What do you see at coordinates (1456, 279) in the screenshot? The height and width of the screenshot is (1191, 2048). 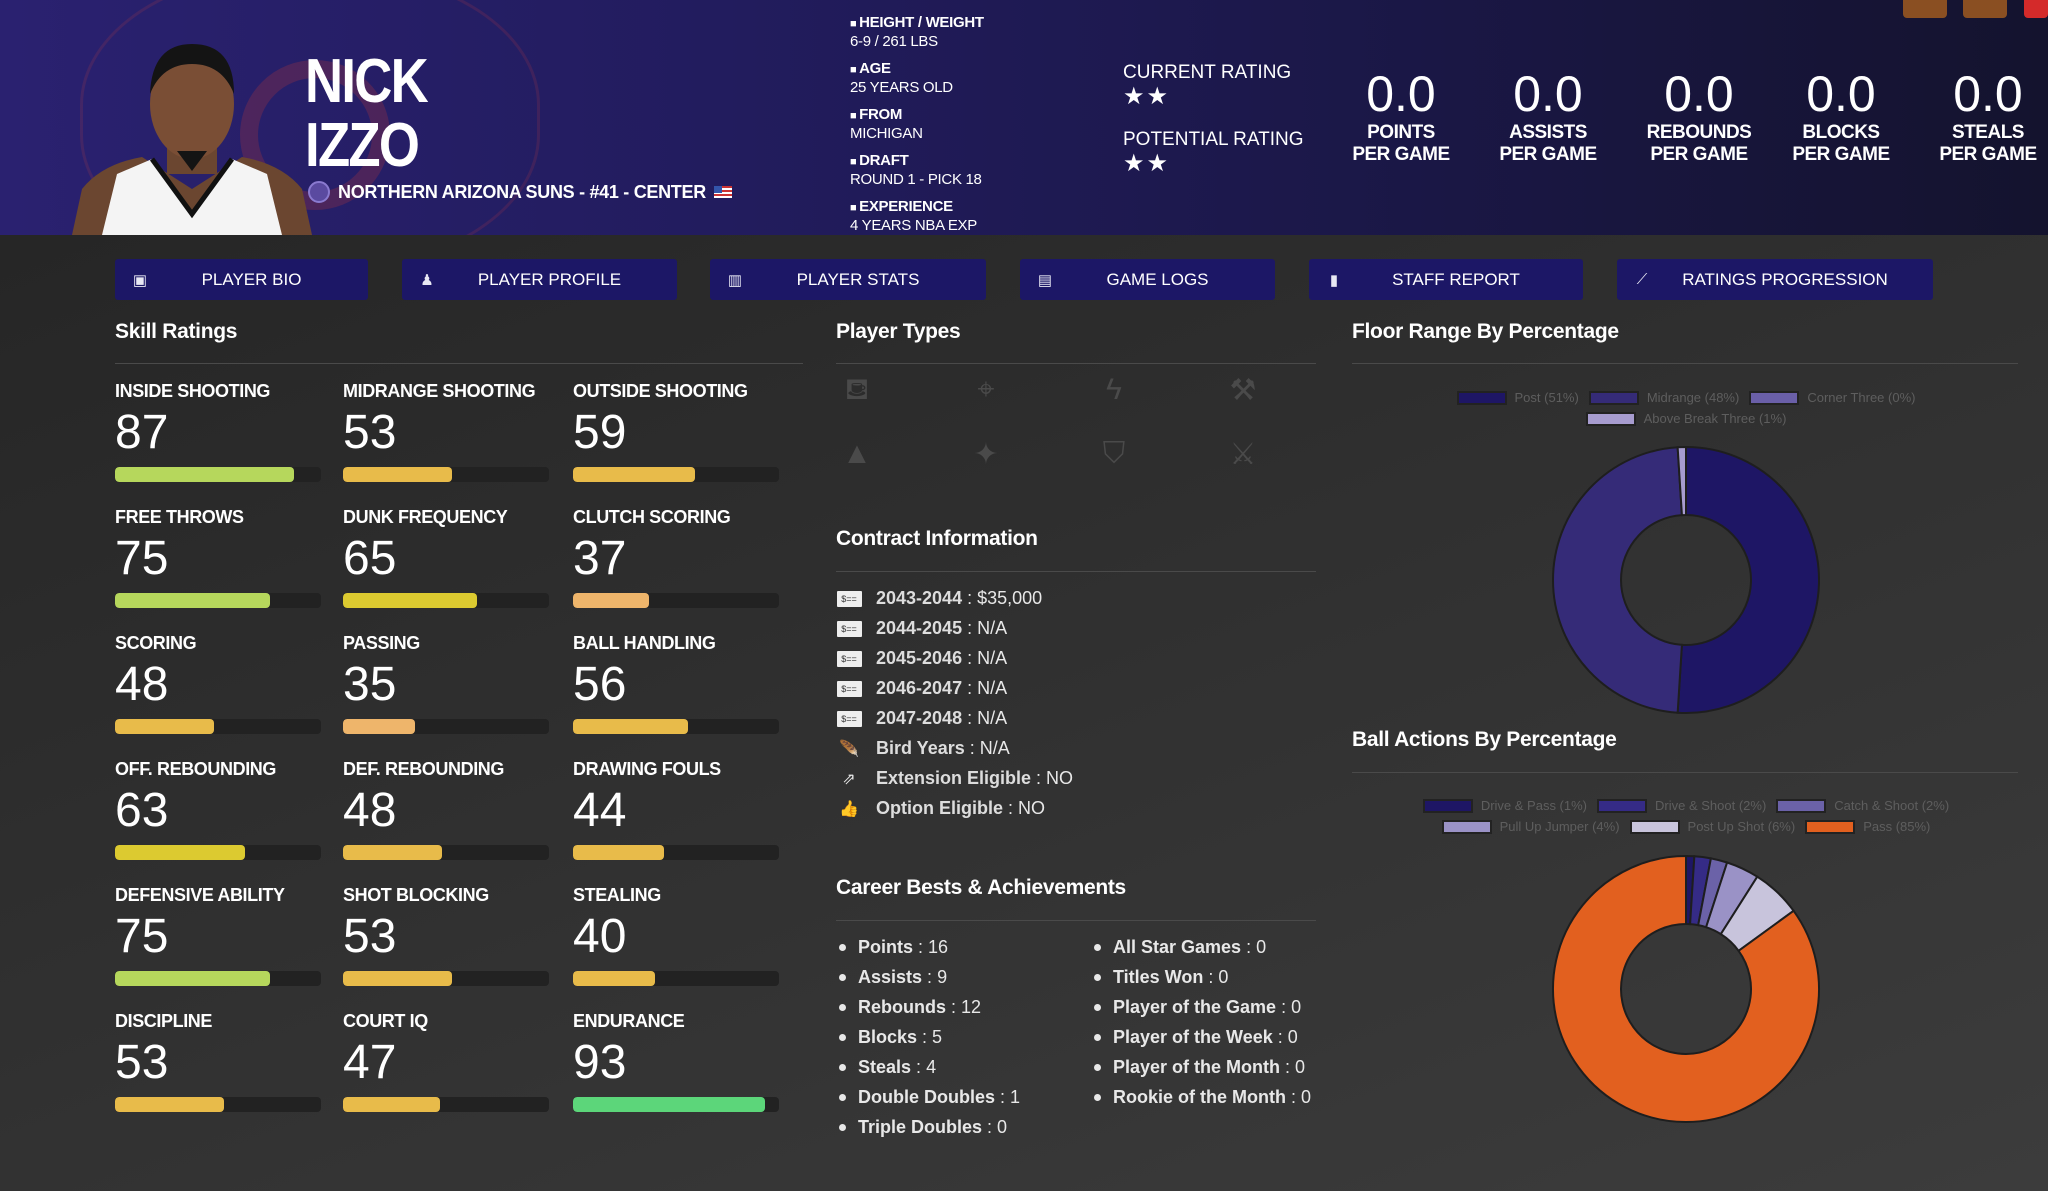 I see `tab-label: STAFF REPORT` at bounding box center [1456, 279].